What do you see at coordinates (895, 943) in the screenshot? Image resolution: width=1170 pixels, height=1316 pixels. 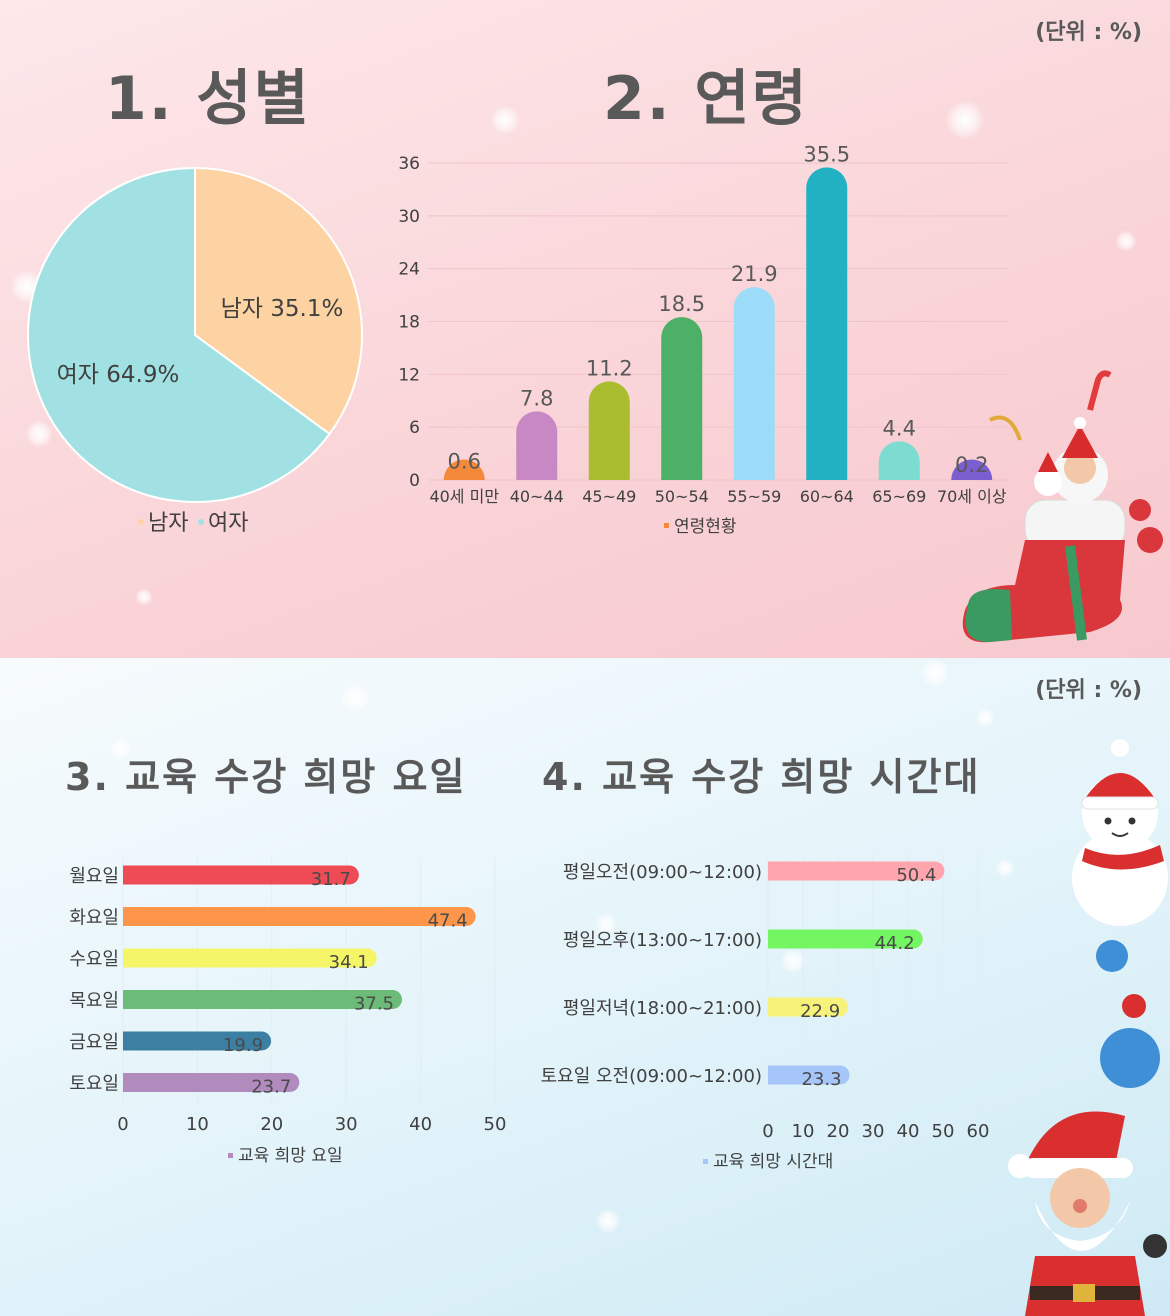 I see `bar-data-label: 44.2` at bounding box center [895, 943].